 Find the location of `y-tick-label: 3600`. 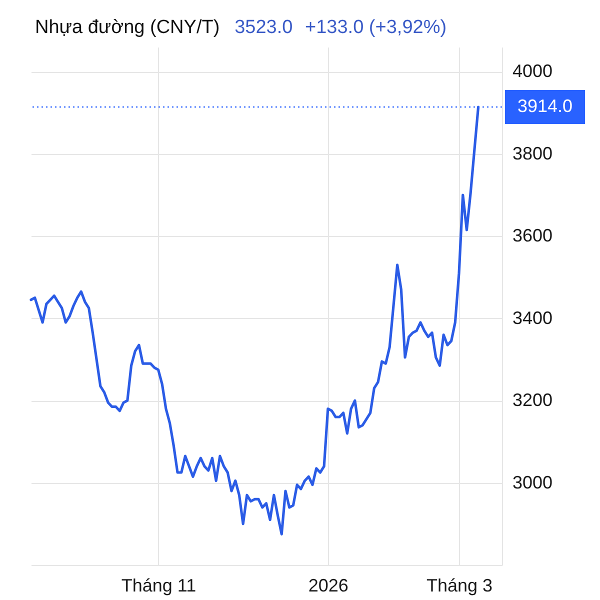

y-tick-label: 3600 is located at coordinates (532, 236).